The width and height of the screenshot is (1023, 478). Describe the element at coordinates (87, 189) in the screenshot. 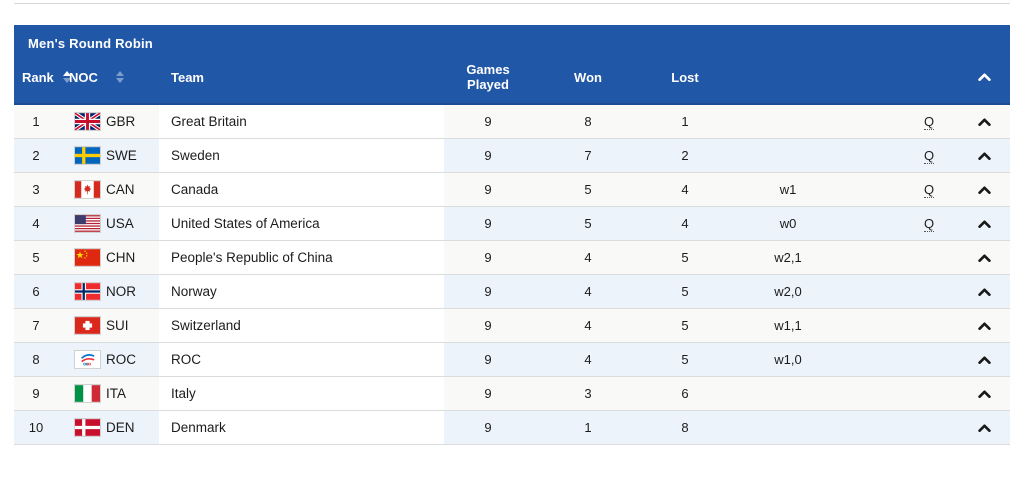

I see `can-flag-icon` at that location.